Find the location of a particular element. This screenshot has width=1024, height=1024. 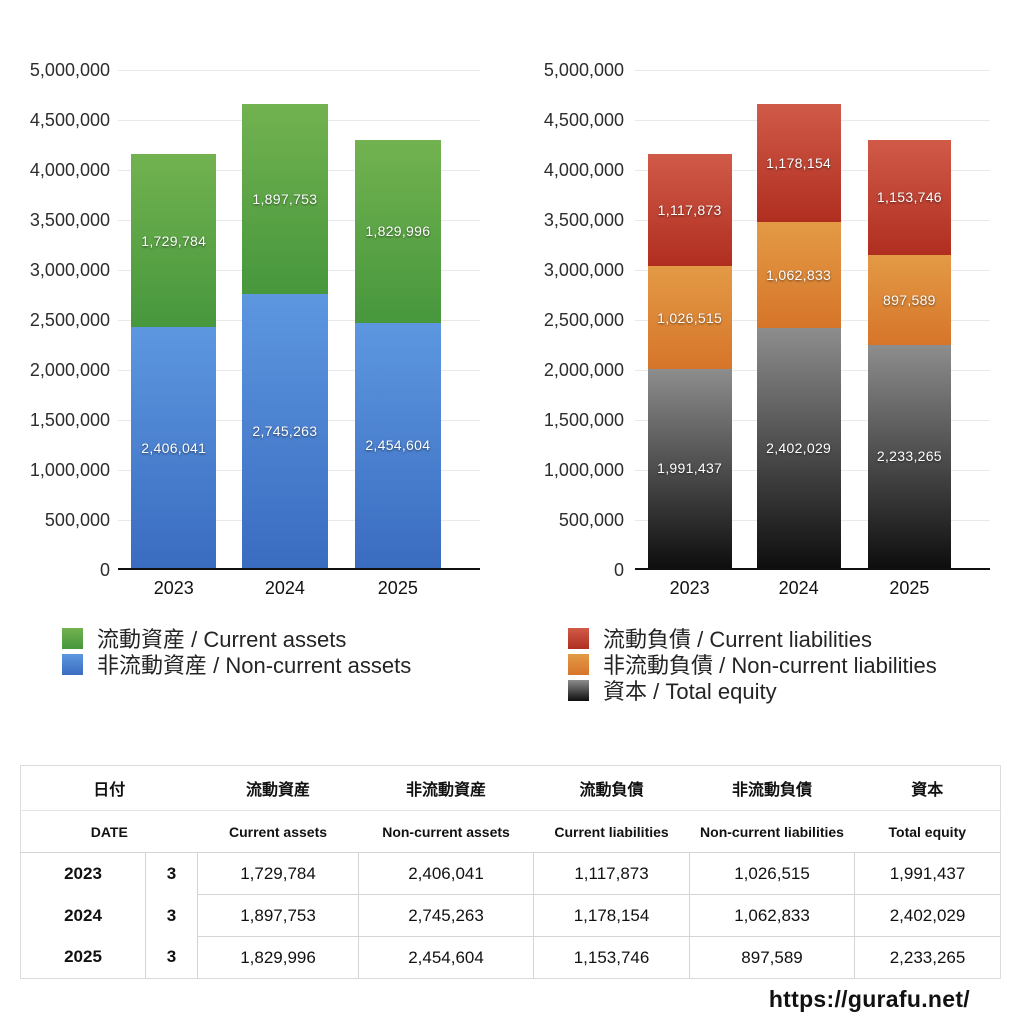

total-equity-cell: 2,233,265 is located at coordinates (927, 957).